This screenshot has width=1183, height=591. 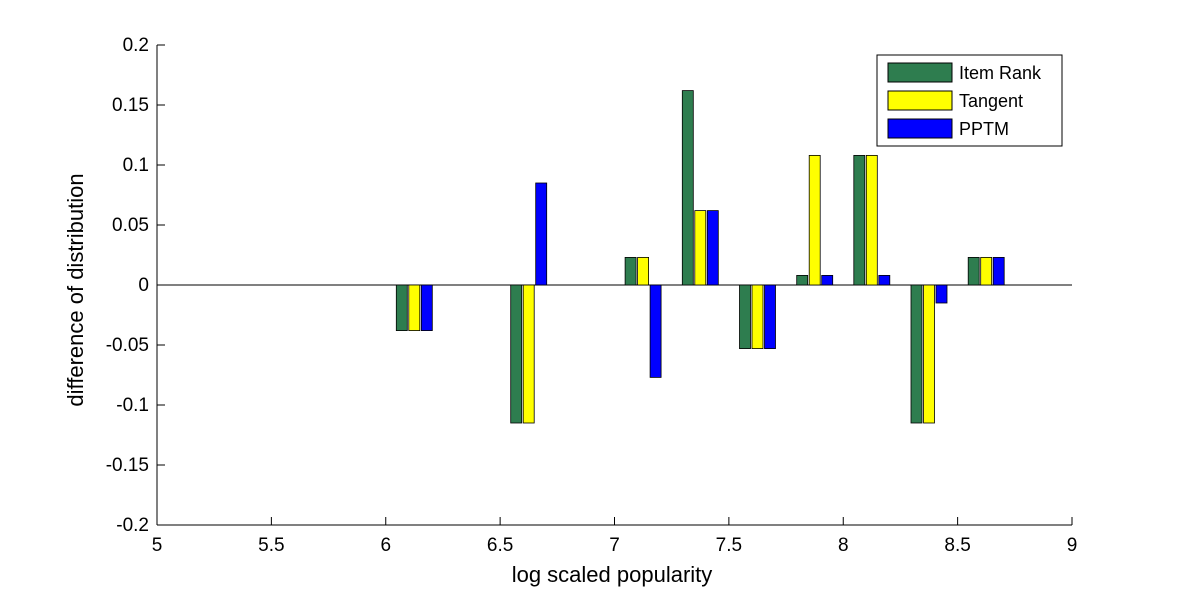 What do you see at coordinates (130, 105) in the screenshot?
I see `y-tick-label: 0.15` at bounding box center [130, 105].